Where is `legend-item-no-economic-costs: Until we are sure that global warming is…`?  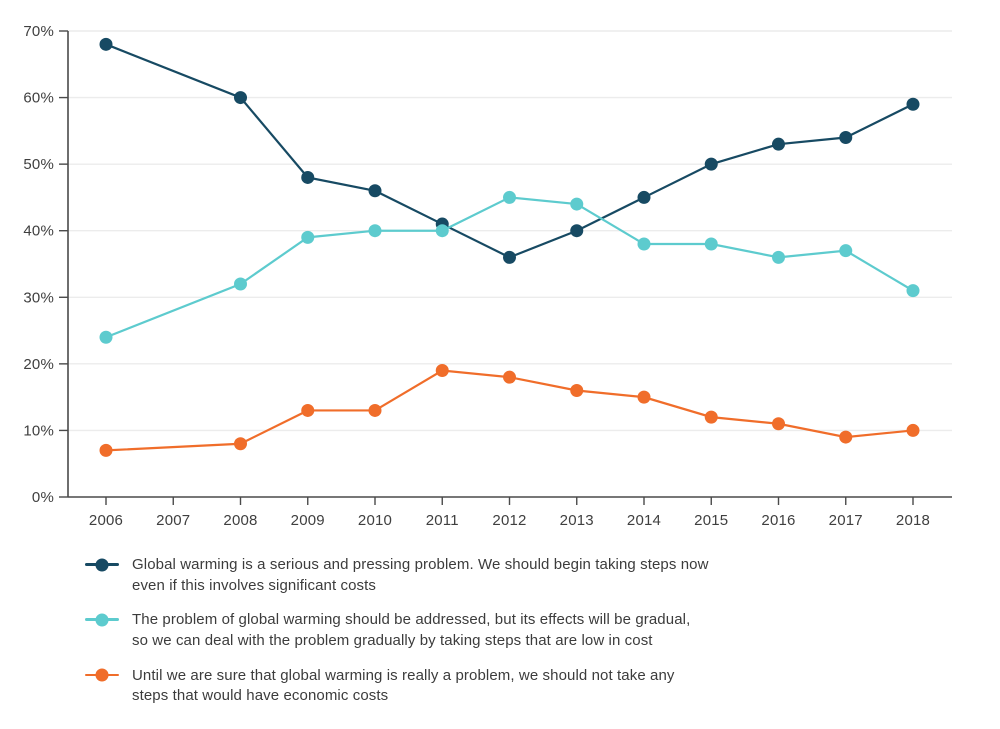
legend-item-no-economic-costs: Until we are sure that global warming is… is located at coordinates (542, 686).